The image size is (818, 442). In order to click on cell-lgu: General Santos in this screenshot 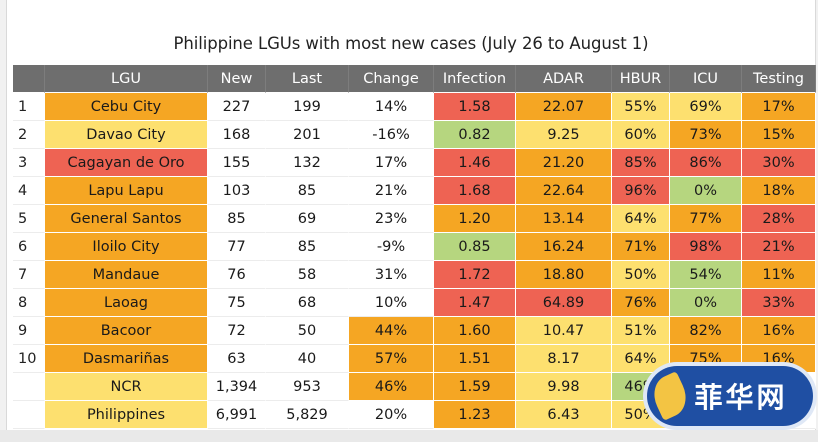, I will do `click(126, 219)`.